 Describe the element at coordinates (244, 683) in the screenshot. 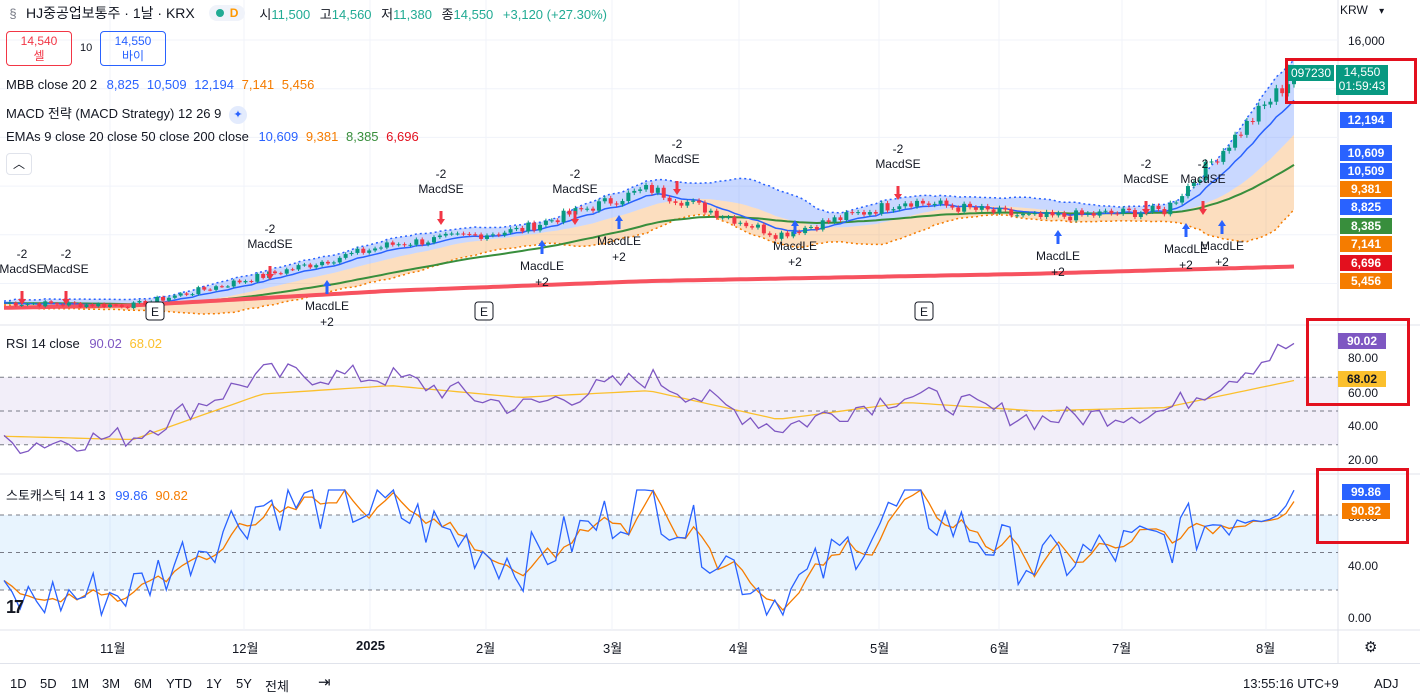

I see `range-5y-button: 5Y` at that location.